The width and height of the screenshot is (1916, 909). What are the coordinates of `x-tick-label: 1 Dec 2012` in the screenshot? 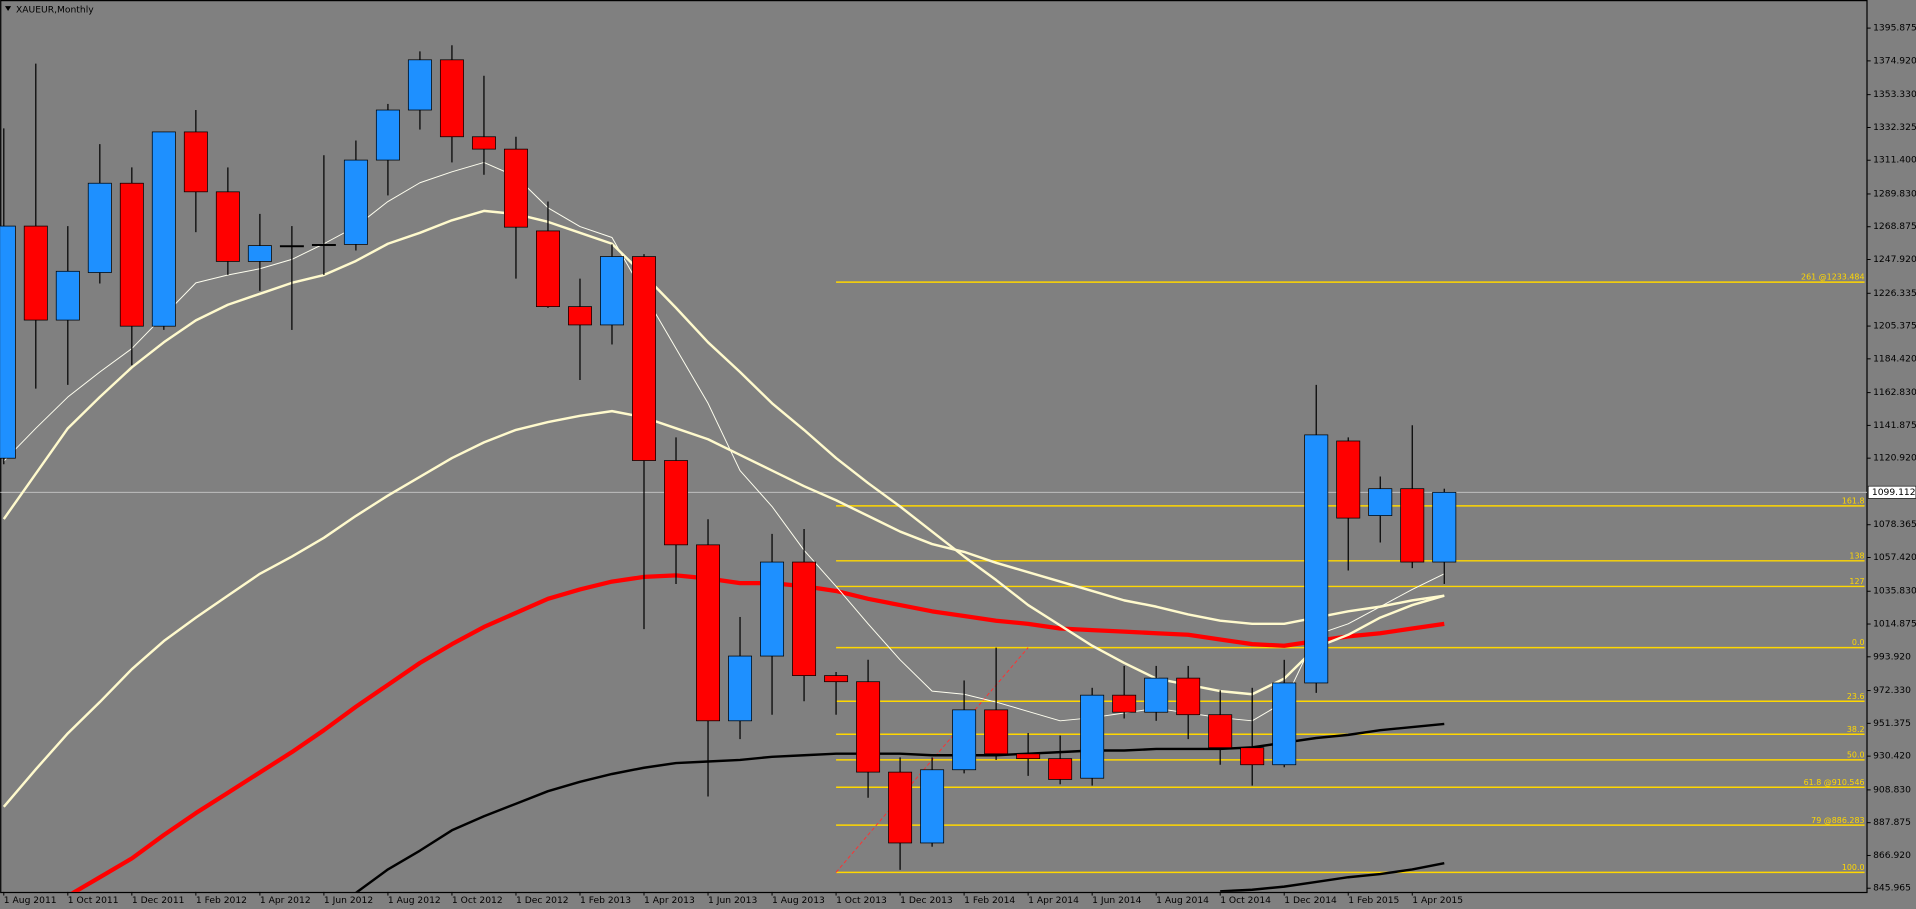 It's located at (542, 900).